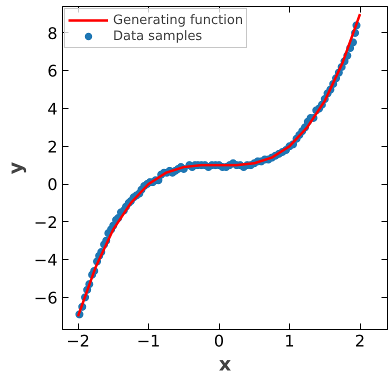 This screenshot has width=391, height=378. I want to click on y-tick-label: 2, so click(52, 146).